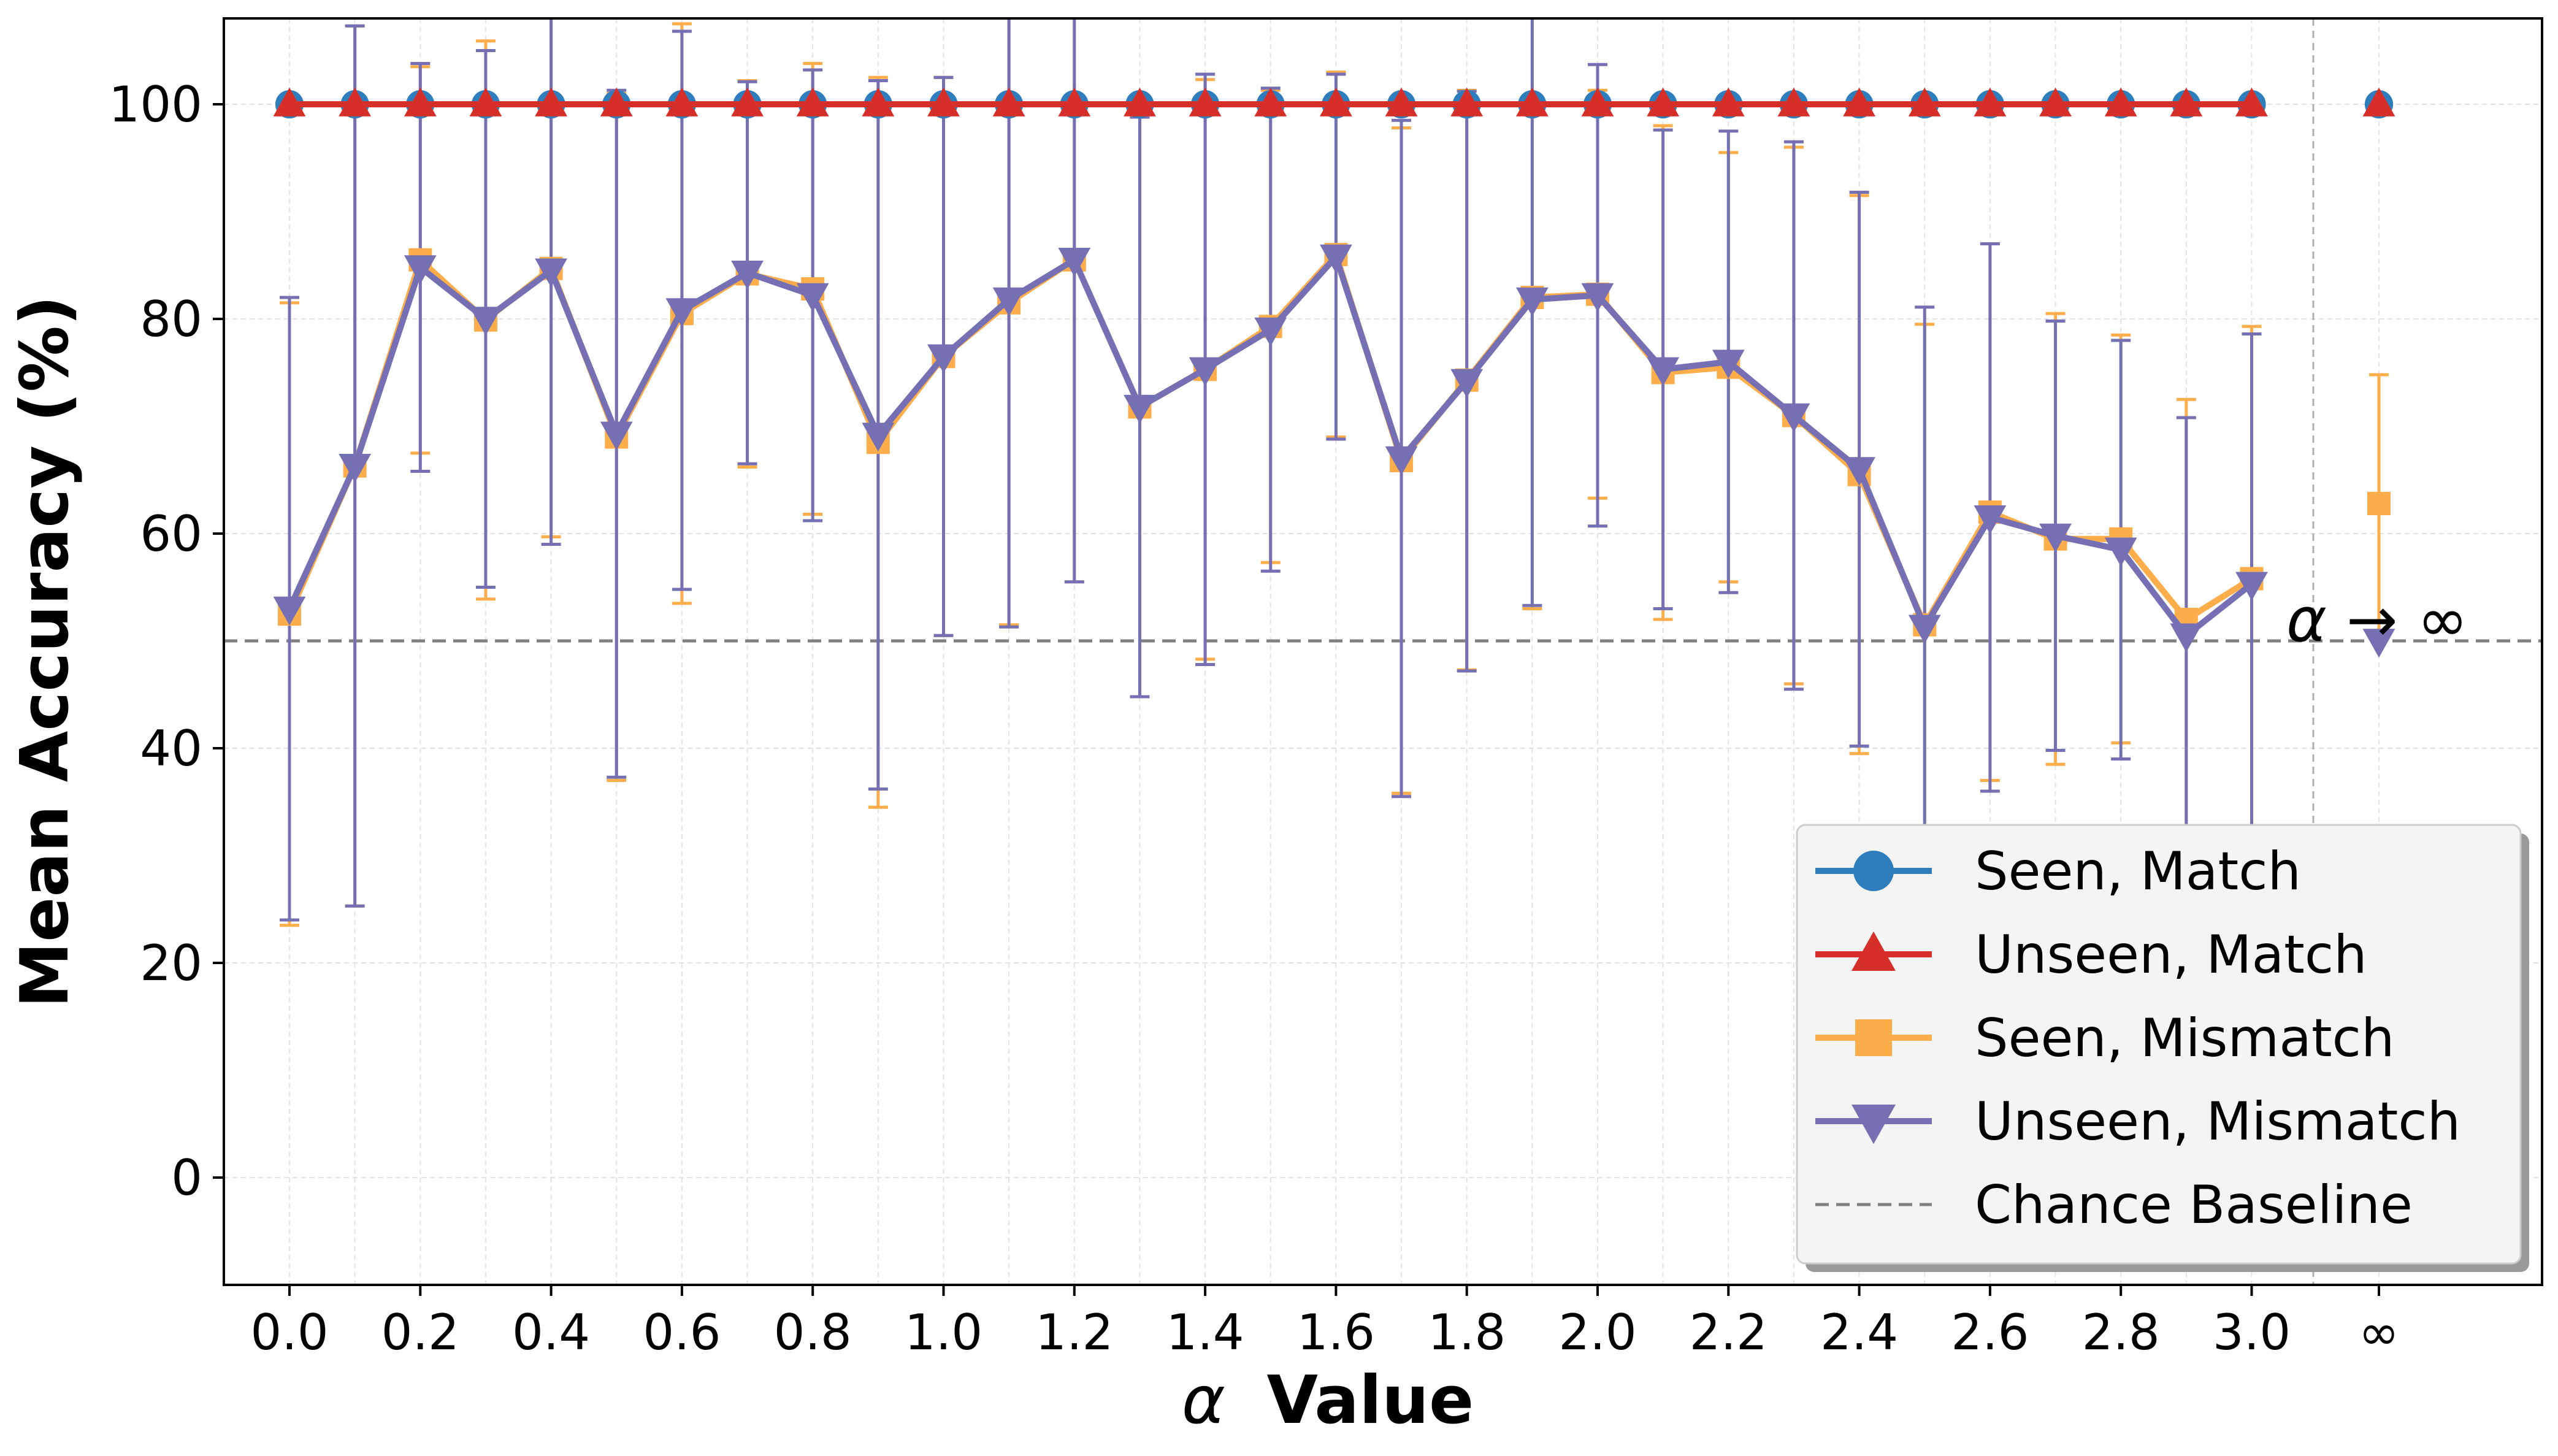 This screenshot has width=2558, height=1456. Describe the element at coordinates (2121, 1332) in the screenshot. I see `x-tick-label: 2.8` at that location.